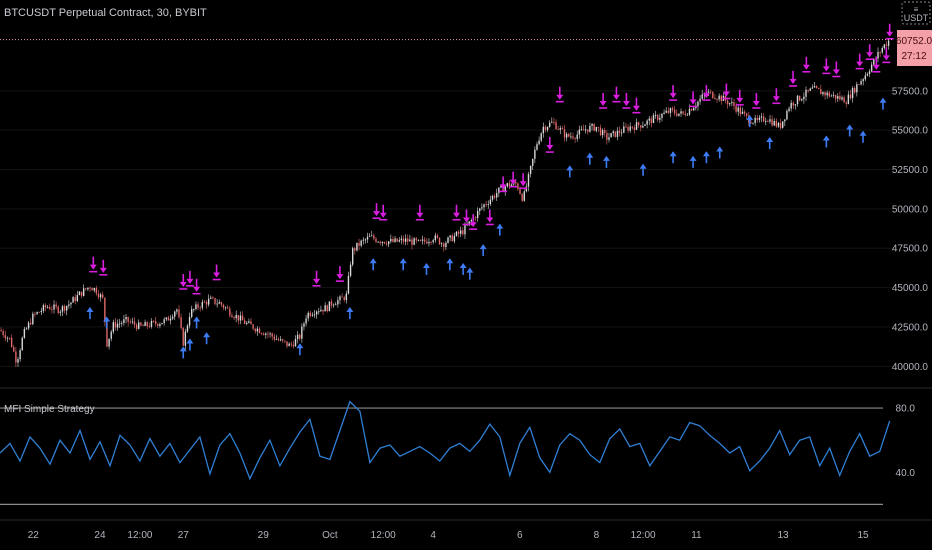 Image resolution: width=932 pixels, height=550 pixels. I want to click on mfi-line, so click(445, 440).